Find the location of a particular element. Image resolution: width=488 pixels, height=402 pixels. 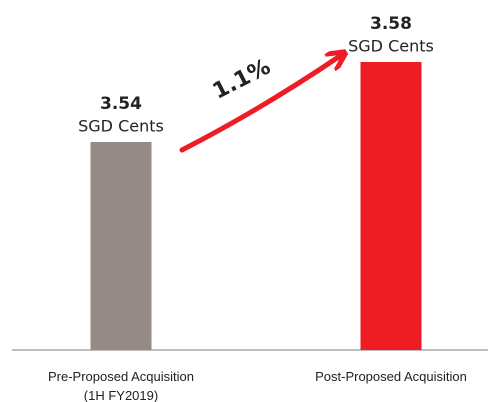

arrow is located at coordinates (259, 104).